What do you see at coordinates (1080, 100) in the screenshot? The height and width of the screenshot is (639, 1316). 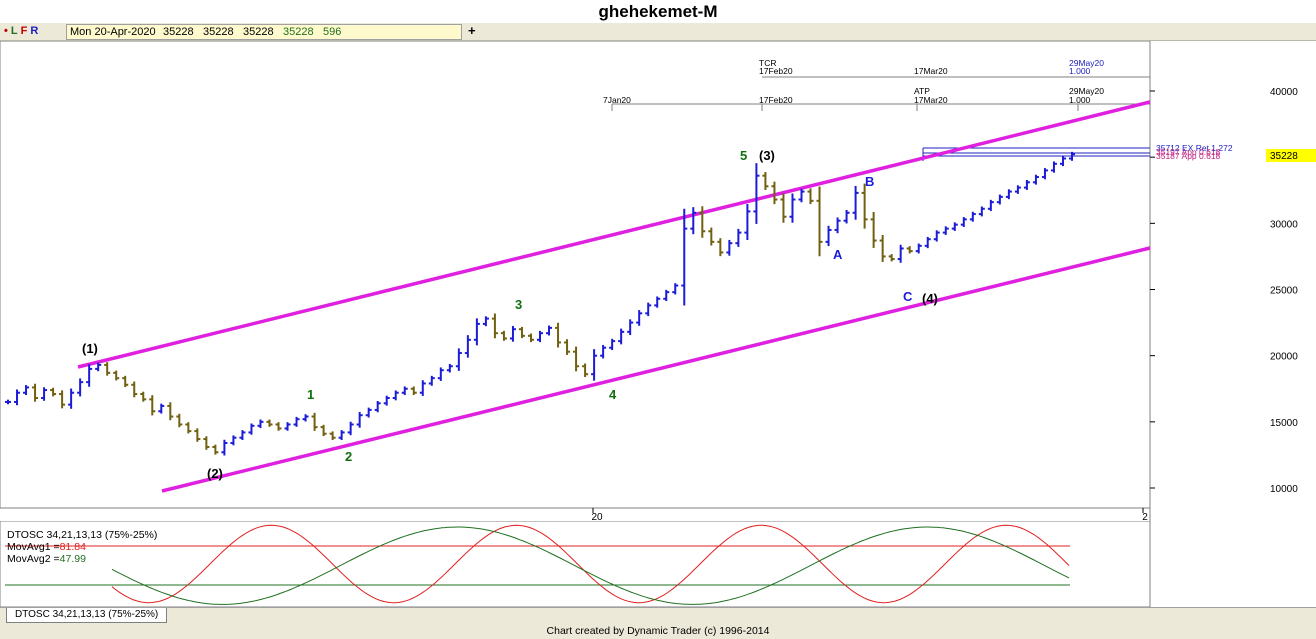 I see `atp-ratio: 1.000` at bounding box center [1080, 100].